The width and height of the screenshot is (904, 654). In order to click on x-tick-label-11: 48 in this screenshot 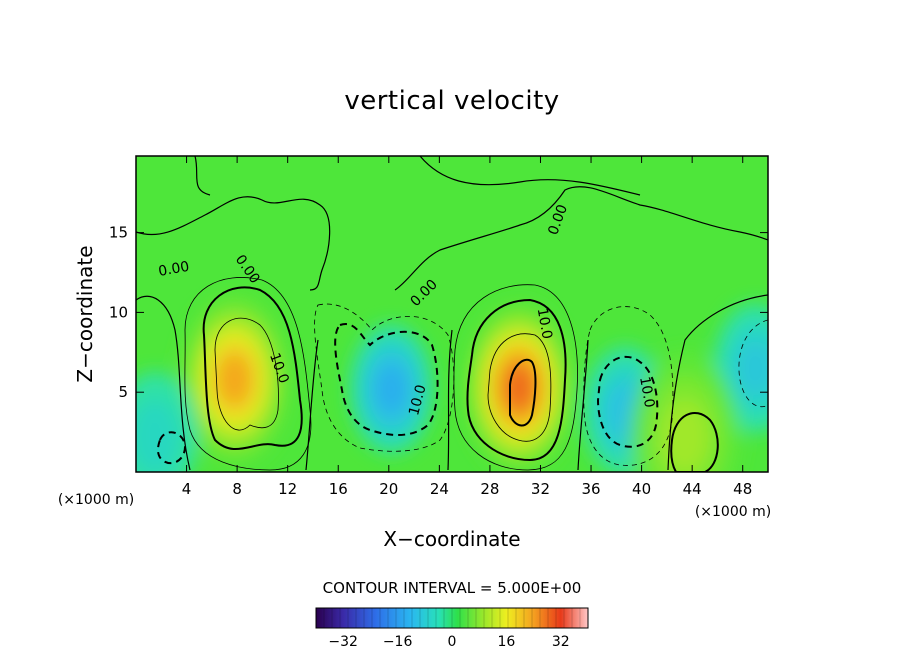, I will do `click(742, 489)`.